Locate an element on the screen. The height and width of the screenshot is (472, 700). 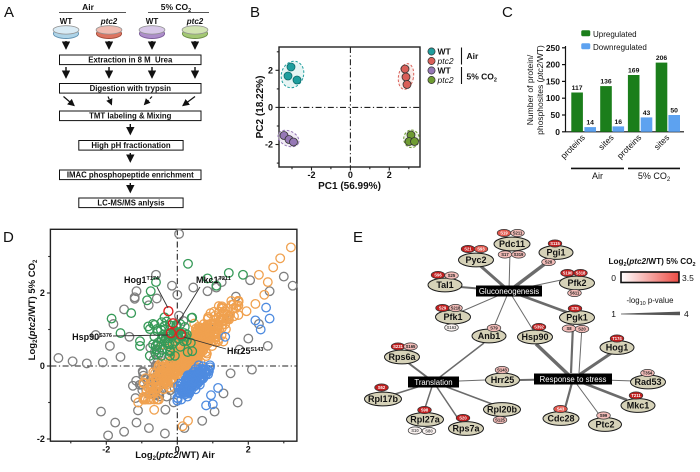
svg-text: 43 is located at coordinates (647, 113).